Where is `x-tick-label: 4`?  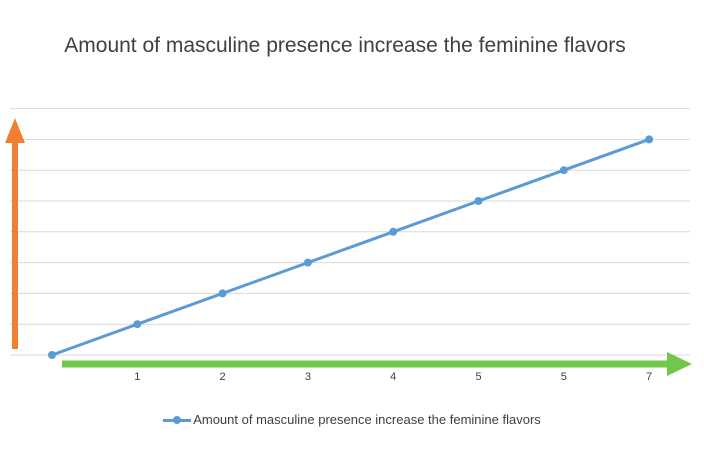
x-tick-label: 4 is located at coordinates (393, 377).